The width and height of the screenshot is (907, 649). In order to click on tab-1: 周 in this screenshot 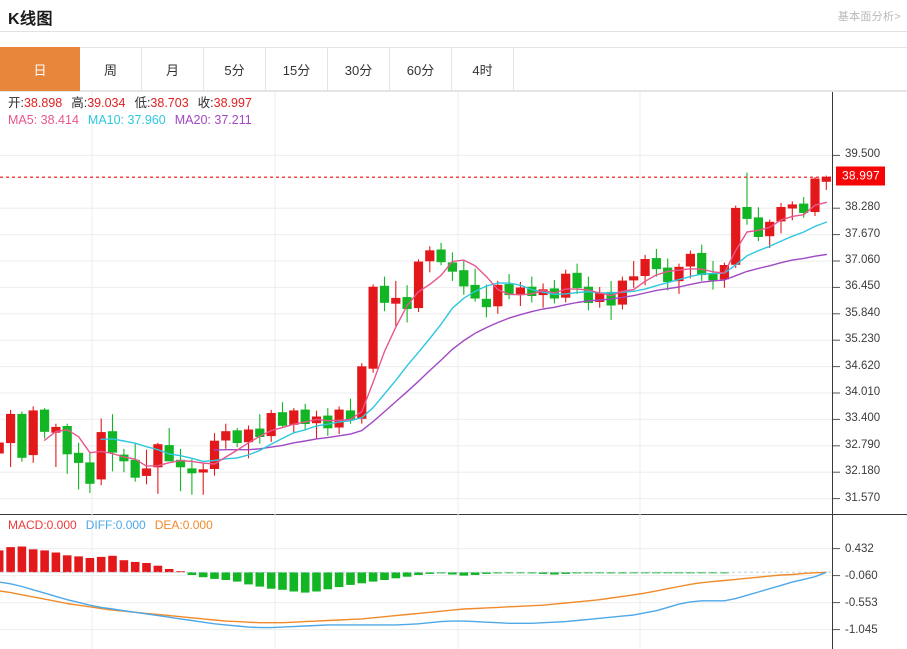, I will do `click(111, 69)`.